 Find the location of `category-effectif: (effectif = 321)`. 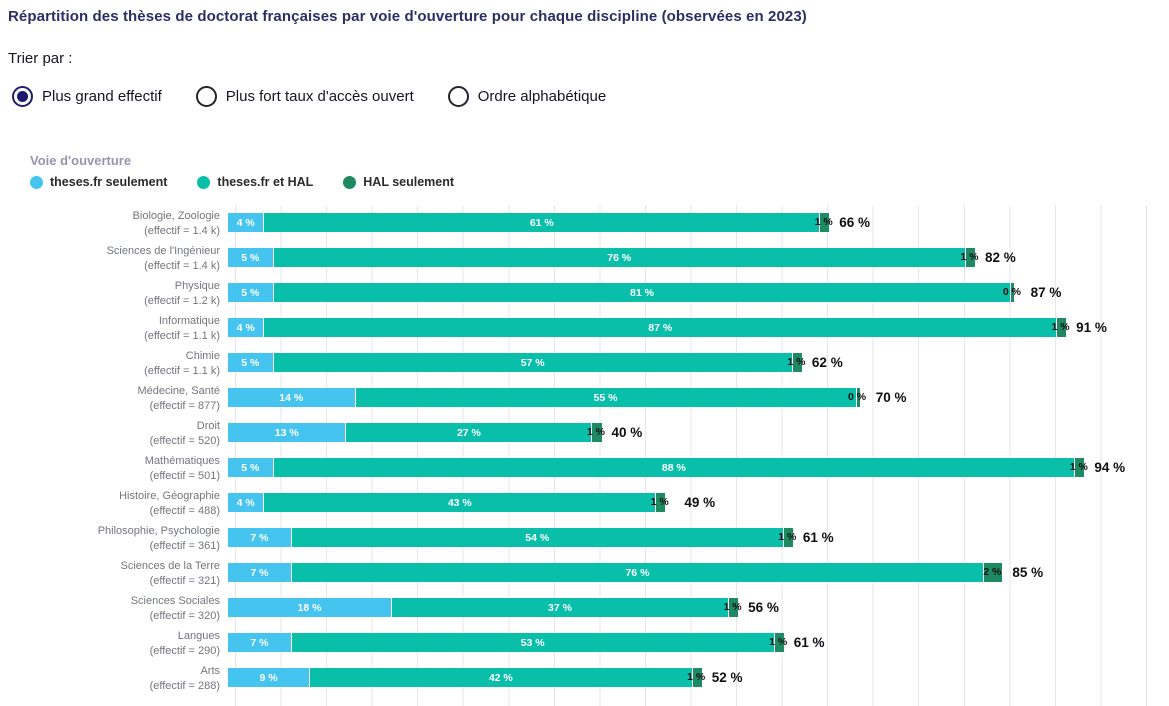

category-effectif: (effectif = 321) is located at coordinates (184, 580).